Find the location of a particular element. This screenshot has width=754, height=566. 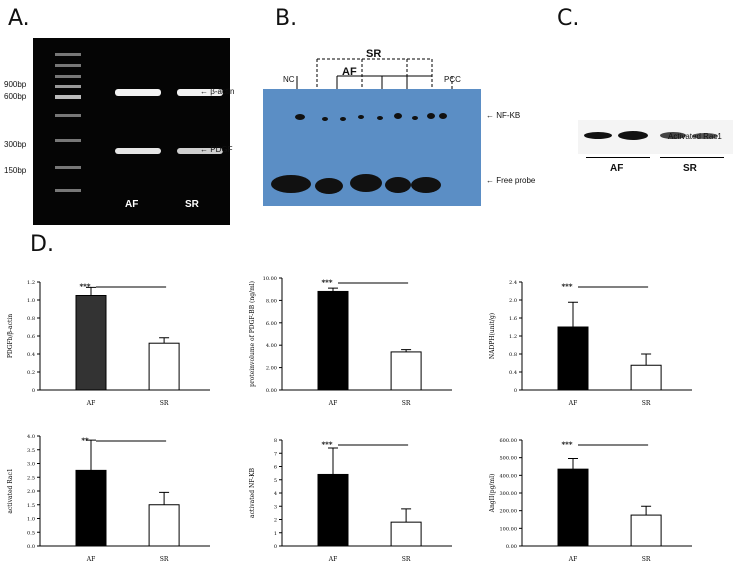

bar-chart-3: 0 0.4 0.8 1.2 1.6 2.0 2.4 NADPH(unit/g) AF SR *** is located at coordinates (590, 343).